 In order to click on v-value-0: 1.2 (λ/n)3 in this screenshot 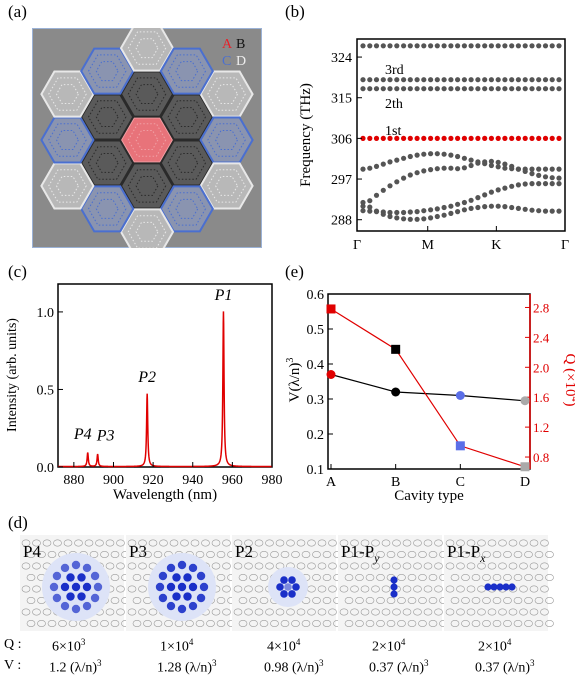, I will do `click(75, 667)`.